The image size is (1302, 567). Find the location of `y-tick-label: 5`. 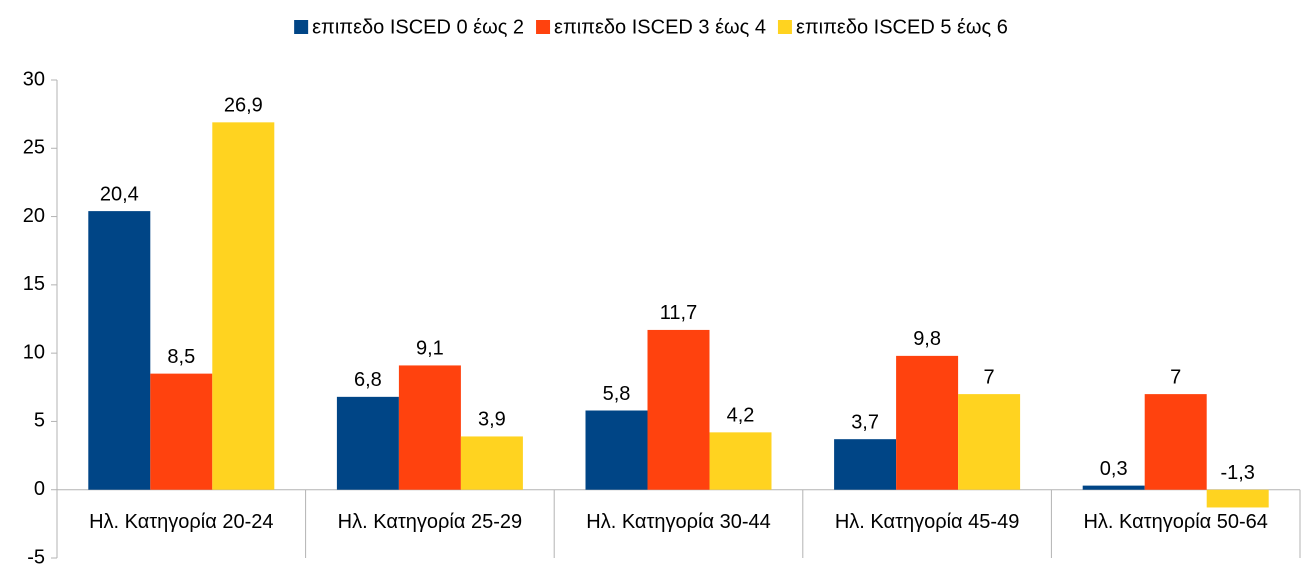

y-tick-label: 5 is located at coordinates (39, 421).